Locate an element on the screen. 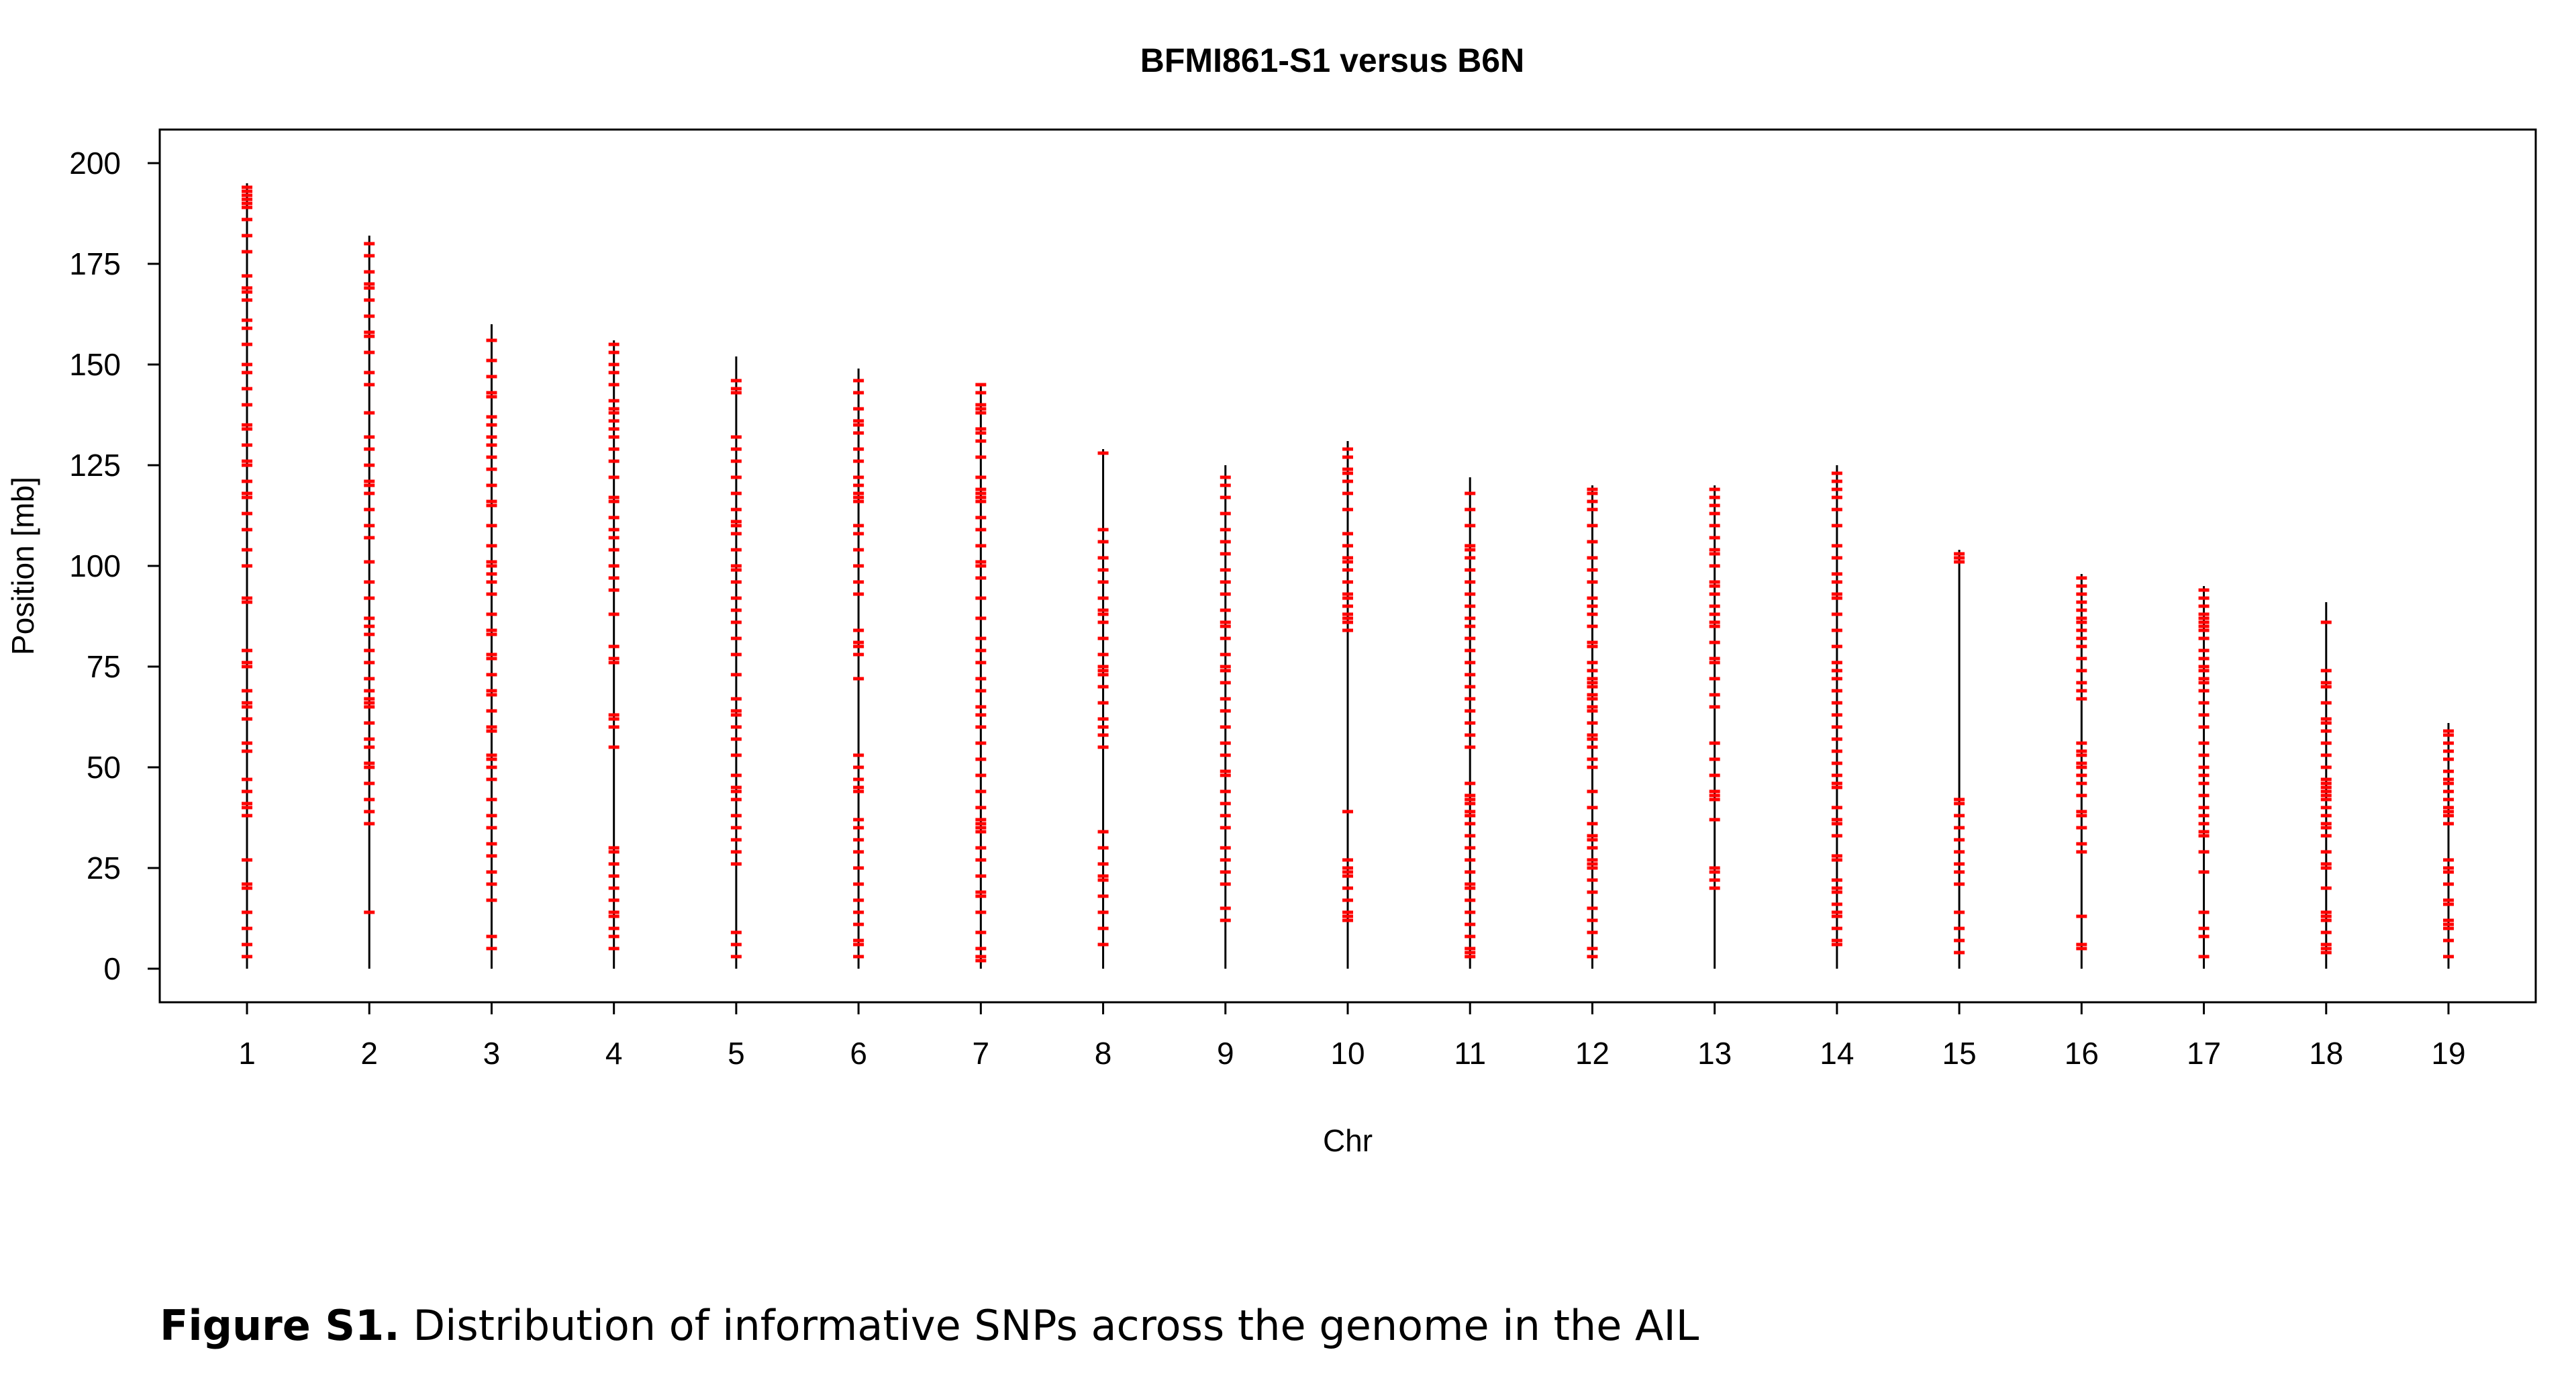 The image size is (2576, 1399). x-tick-label: 10 is located at coordinates (1347, 1053).